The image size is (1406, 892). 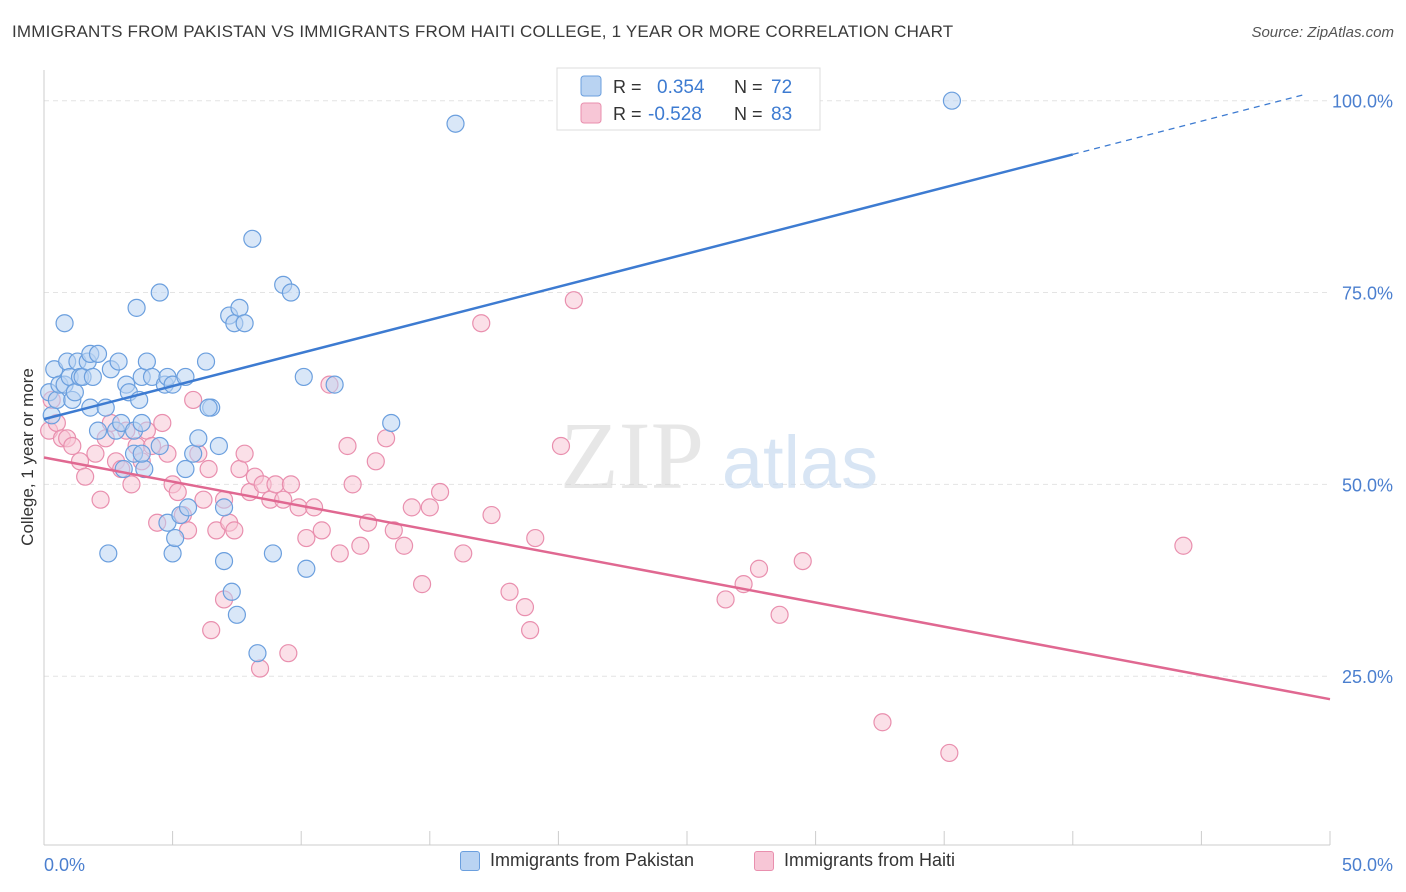 I want to click on legend-label-haiti: Immigrants from Haiti, so click(x=870, y=860).